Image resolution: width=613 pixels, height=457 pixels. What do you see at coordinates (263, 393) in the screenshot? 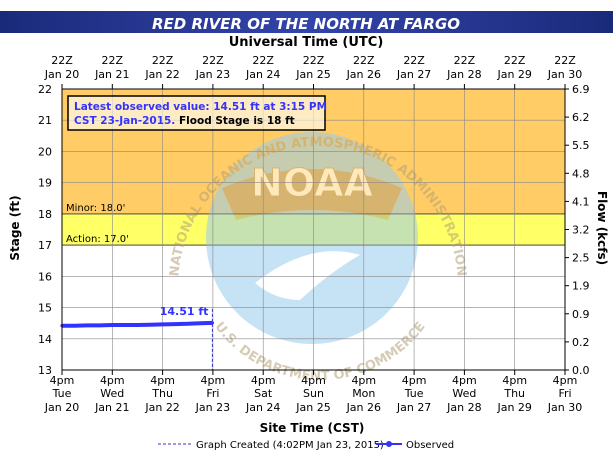
I see `bottom-tick-day: Sat` at bounding box center [263, 393].